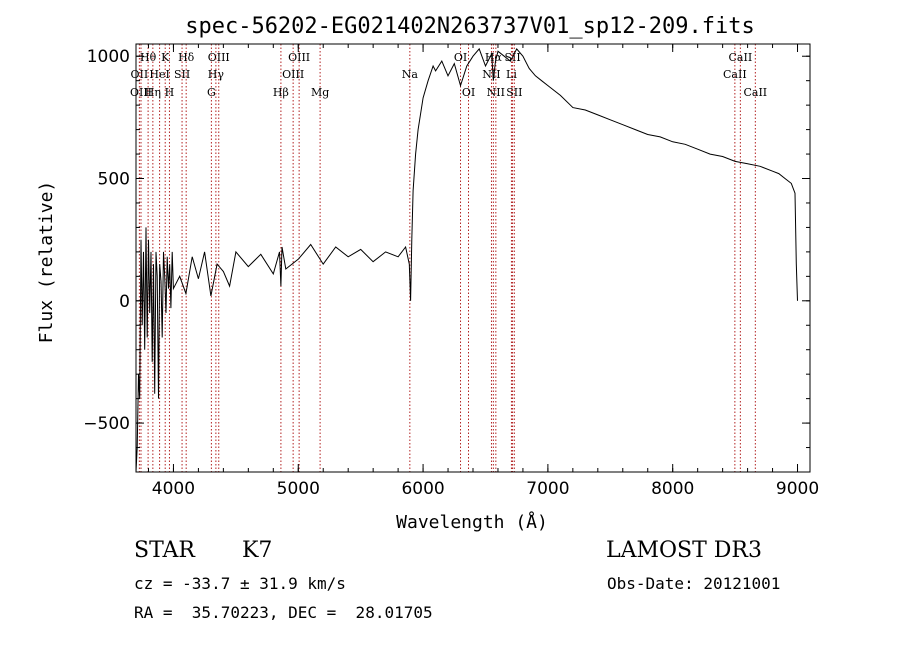 The width and height of the screenshot is (900, 649). I want to click on redshift-velocity: cz = -33.7 ± 31.9 km/s, so click(240, 583).